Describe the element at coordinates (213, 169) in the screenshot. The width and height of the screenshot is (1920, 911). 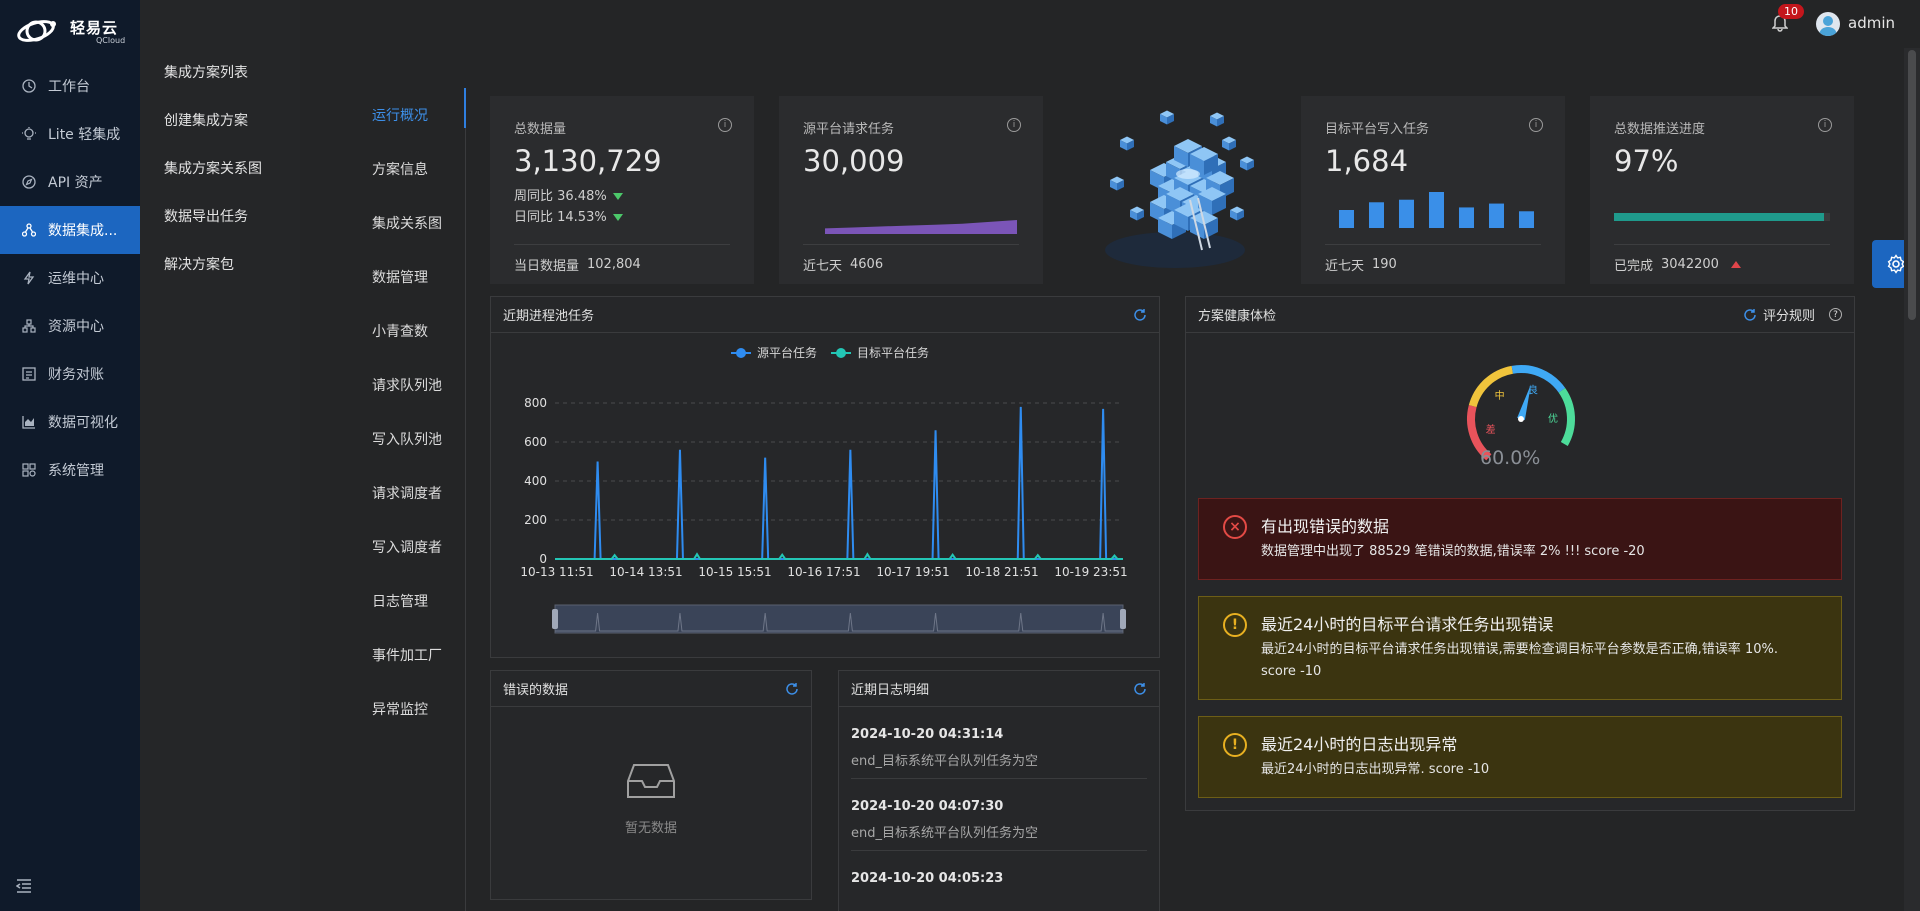
I see `submenu-item: 集成方案关系图` at that location.